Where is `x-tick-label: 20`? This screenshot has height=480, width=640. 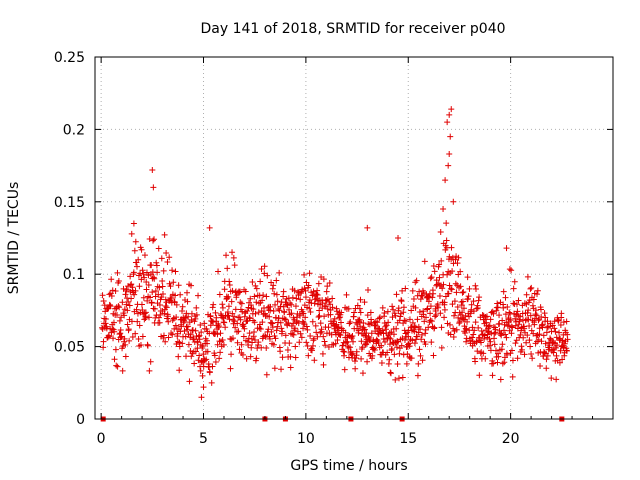 x-tick-label: 20 is located at coordinates (511, 439).